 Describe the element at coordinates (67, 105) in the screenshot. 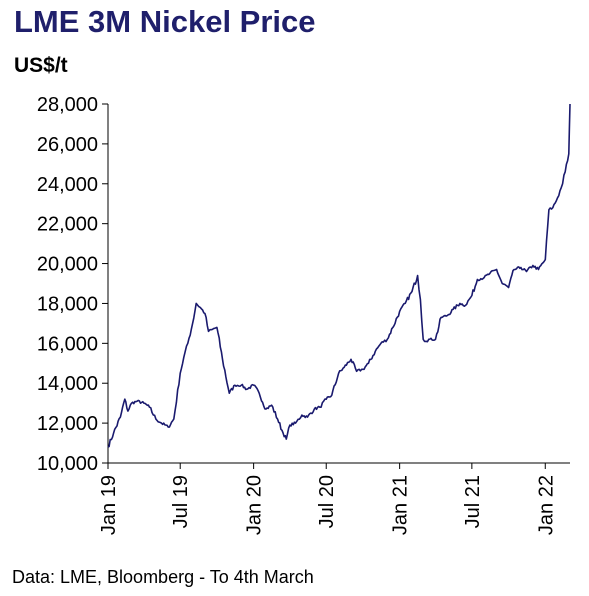

I see `y-tick-label: 28,000` at that location.